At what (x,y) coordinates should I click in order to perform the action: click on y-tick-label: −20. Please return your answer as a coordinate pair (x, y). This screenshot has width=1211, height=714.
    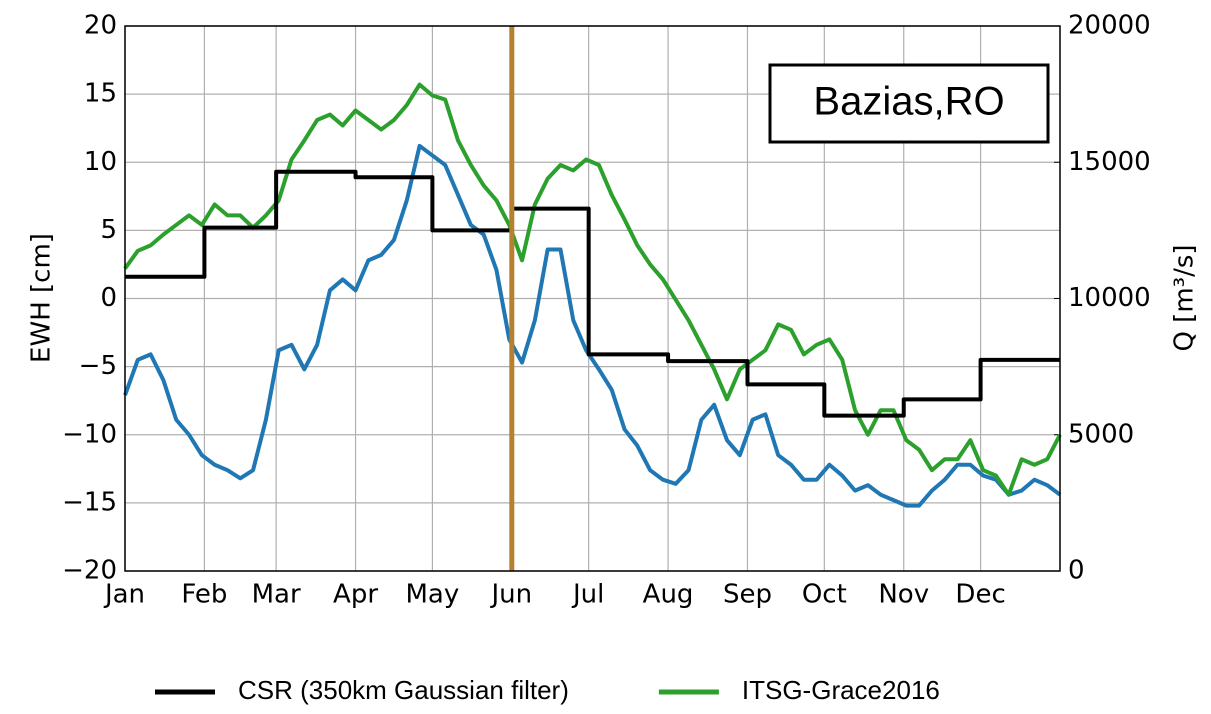
    Looking at the image, I should click on (89, 571).